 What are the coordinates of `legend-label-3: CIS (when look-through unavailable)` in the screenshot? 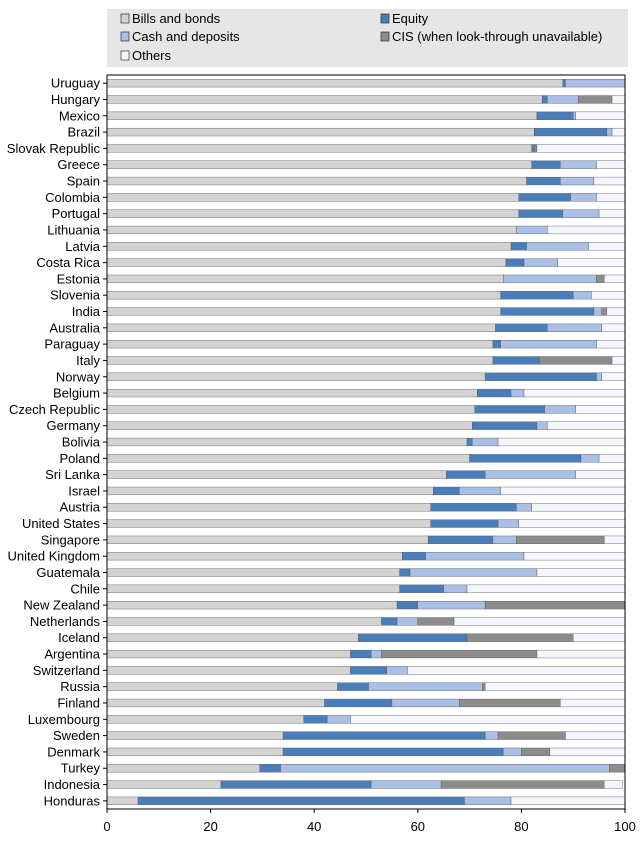 It's located at (497, 36).